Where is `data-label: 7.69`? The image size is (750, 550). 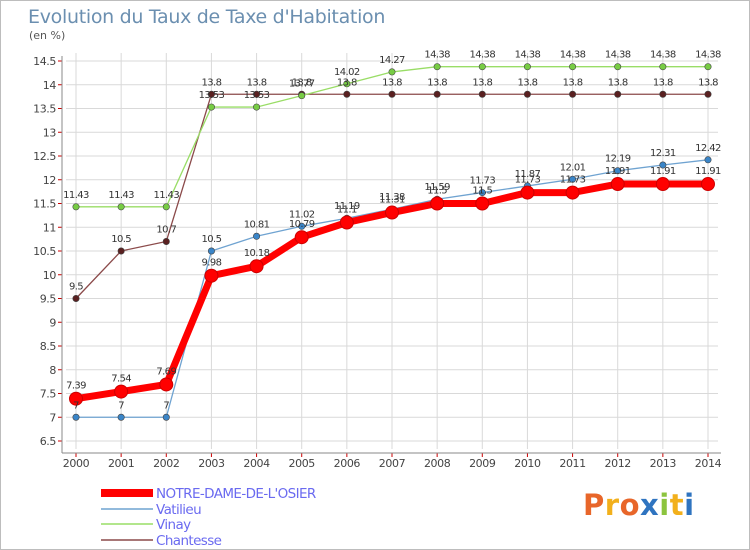 data-label: 7.69 is located at coordinates (166, 371).